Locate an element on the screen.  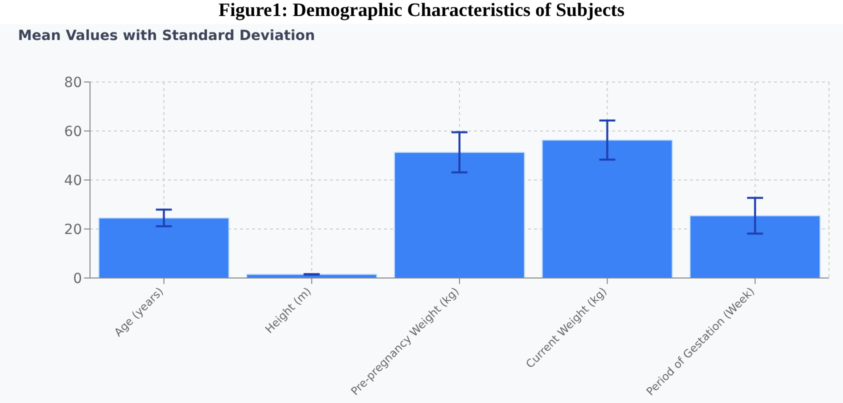
y-tick-label: 80 is located at coordinates (73, 82).